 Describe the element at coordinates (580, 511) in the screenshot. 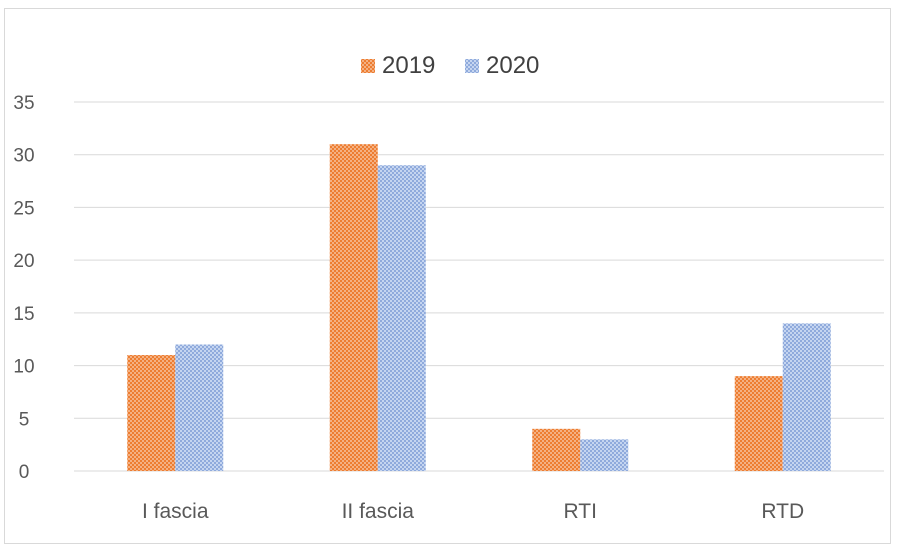

I see `x-tick-label: RTI` at that location.